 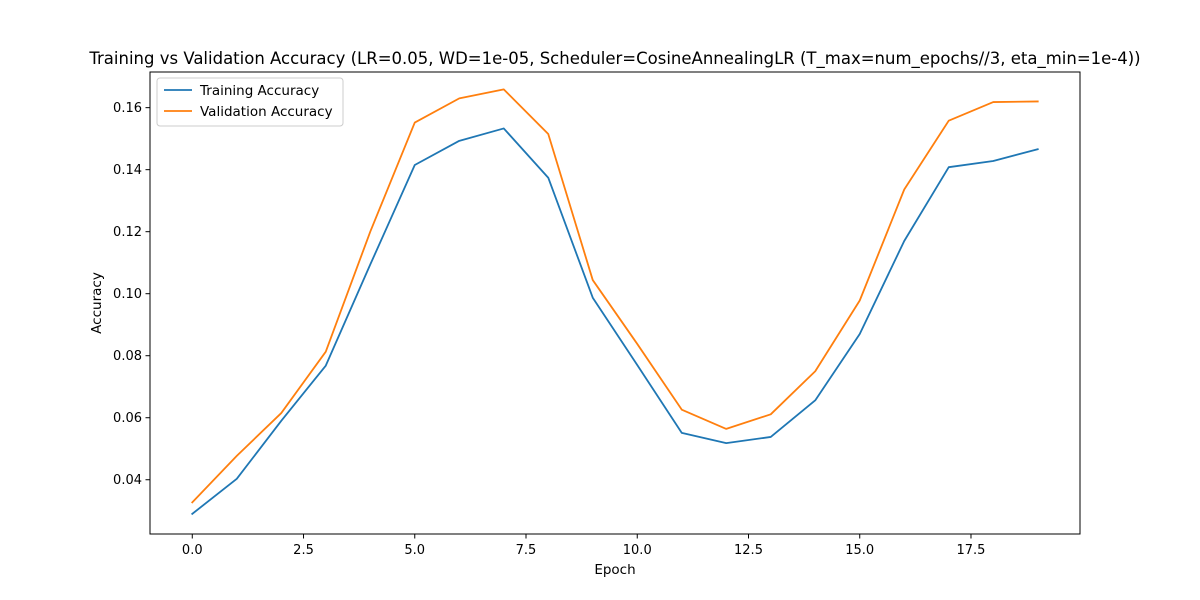 I want to click on y-axis-label: Accuracy, so click(x=97, y=303).